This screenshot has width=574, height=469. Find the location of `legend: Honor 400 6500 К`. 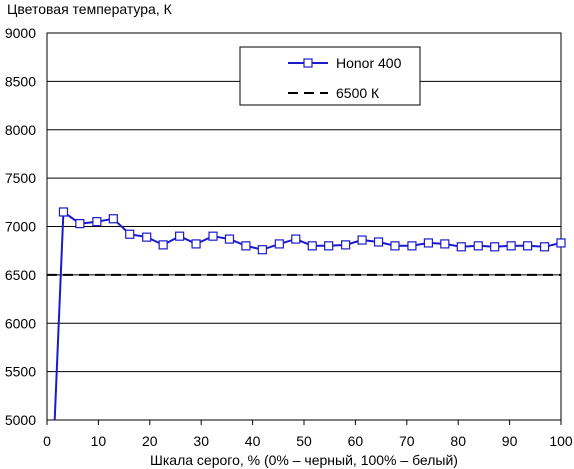

legend: Honor 400 6500 К is located at coordinates (330, 76).